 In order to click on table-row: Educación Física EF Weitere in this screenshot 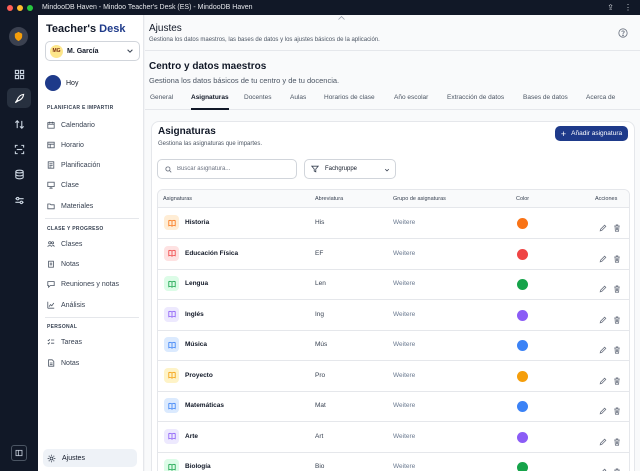, I will do `click(393, 254)`.